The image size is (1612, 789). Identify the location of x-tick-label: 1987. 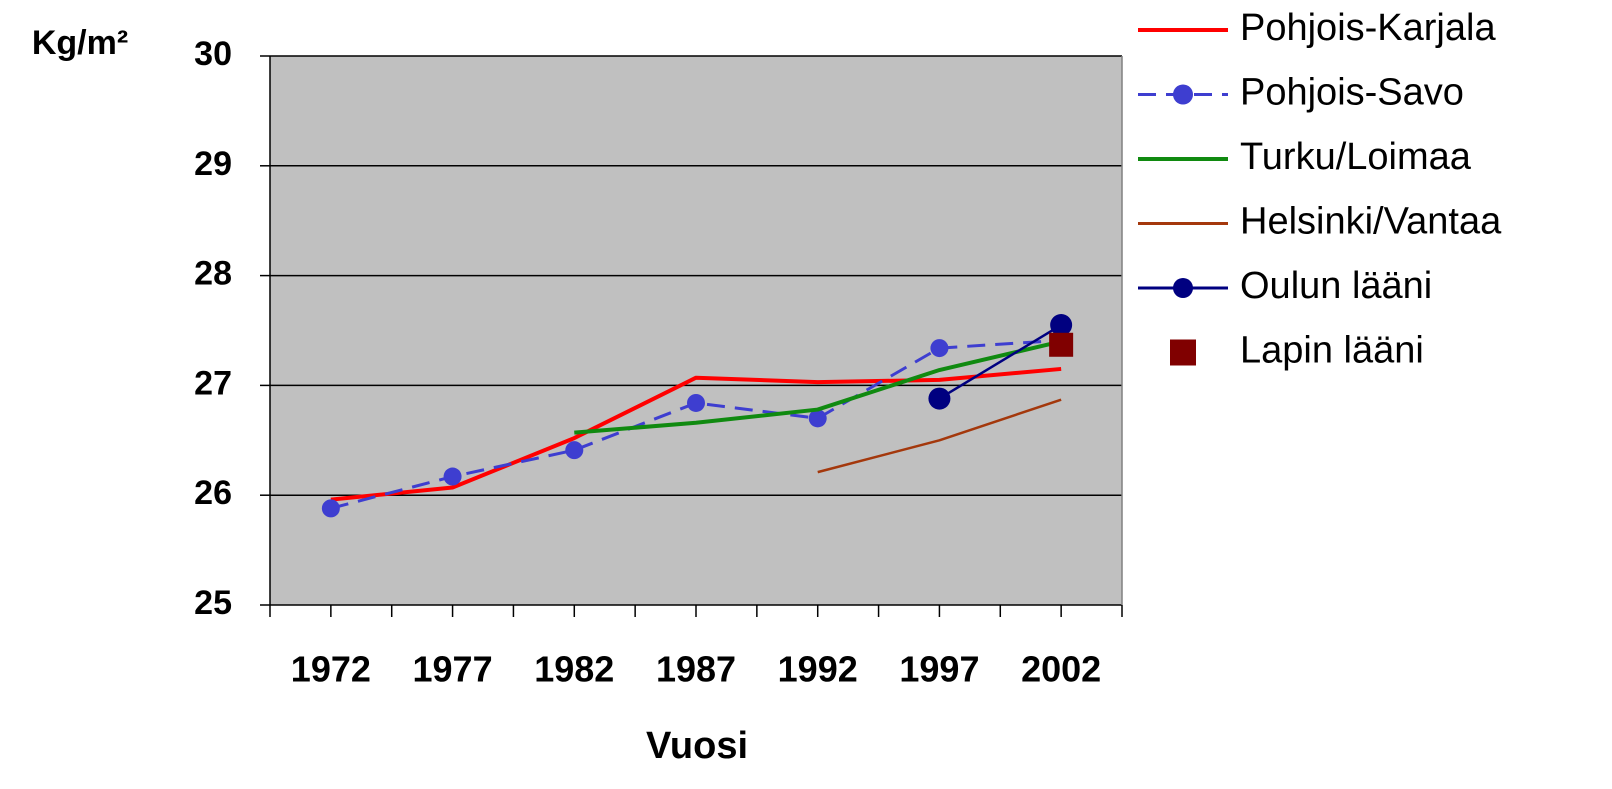
(696, 669).